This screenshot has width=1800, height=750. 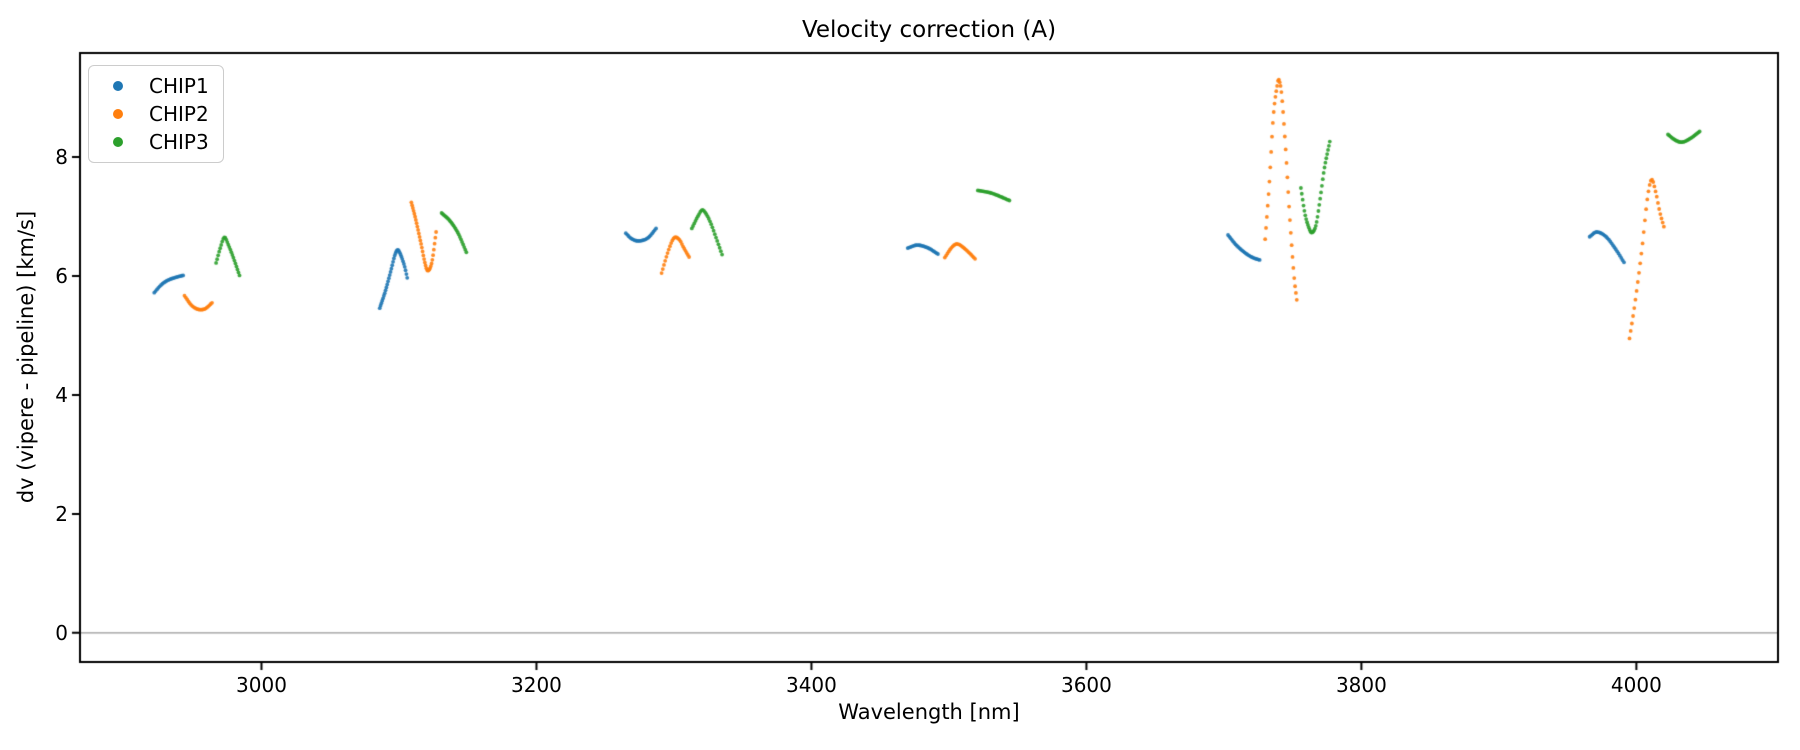 What do you see at coordinates (261, 685) in the screenshot?
I see `x-tick-label: 3000` at bounding box center [261, 685].